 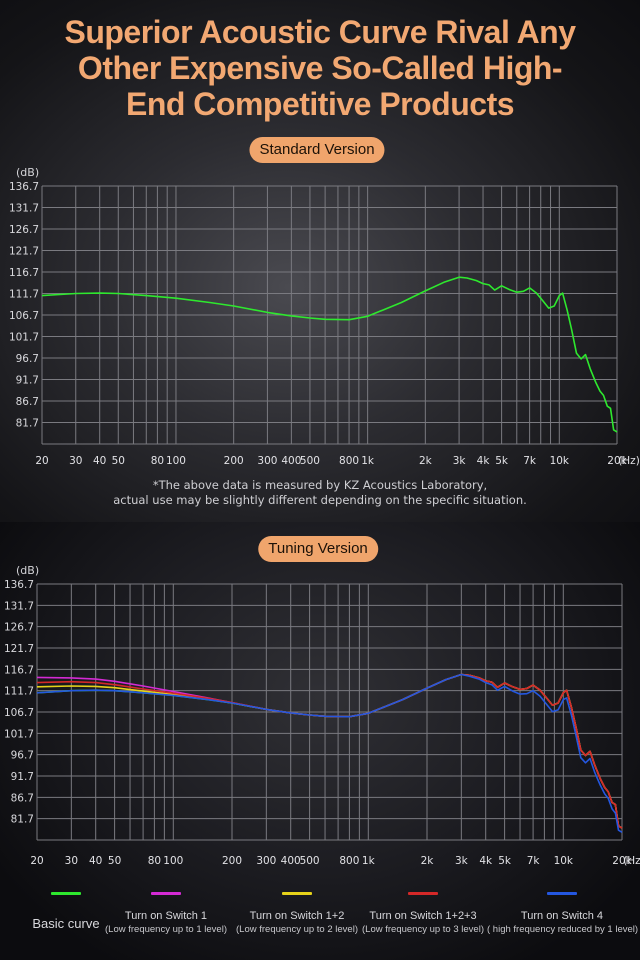 I want to click on series-line-switch123, so click(x=329, y=751).